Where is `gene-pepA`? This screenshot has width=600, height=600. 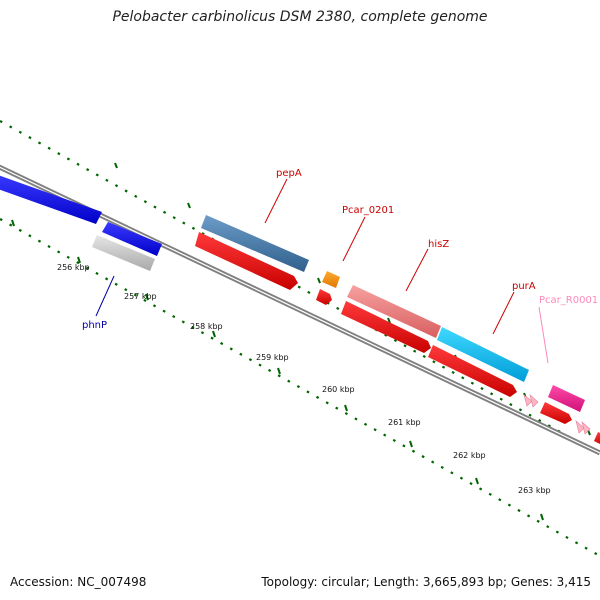
gene-pepA is located at coordinates (255, 243).